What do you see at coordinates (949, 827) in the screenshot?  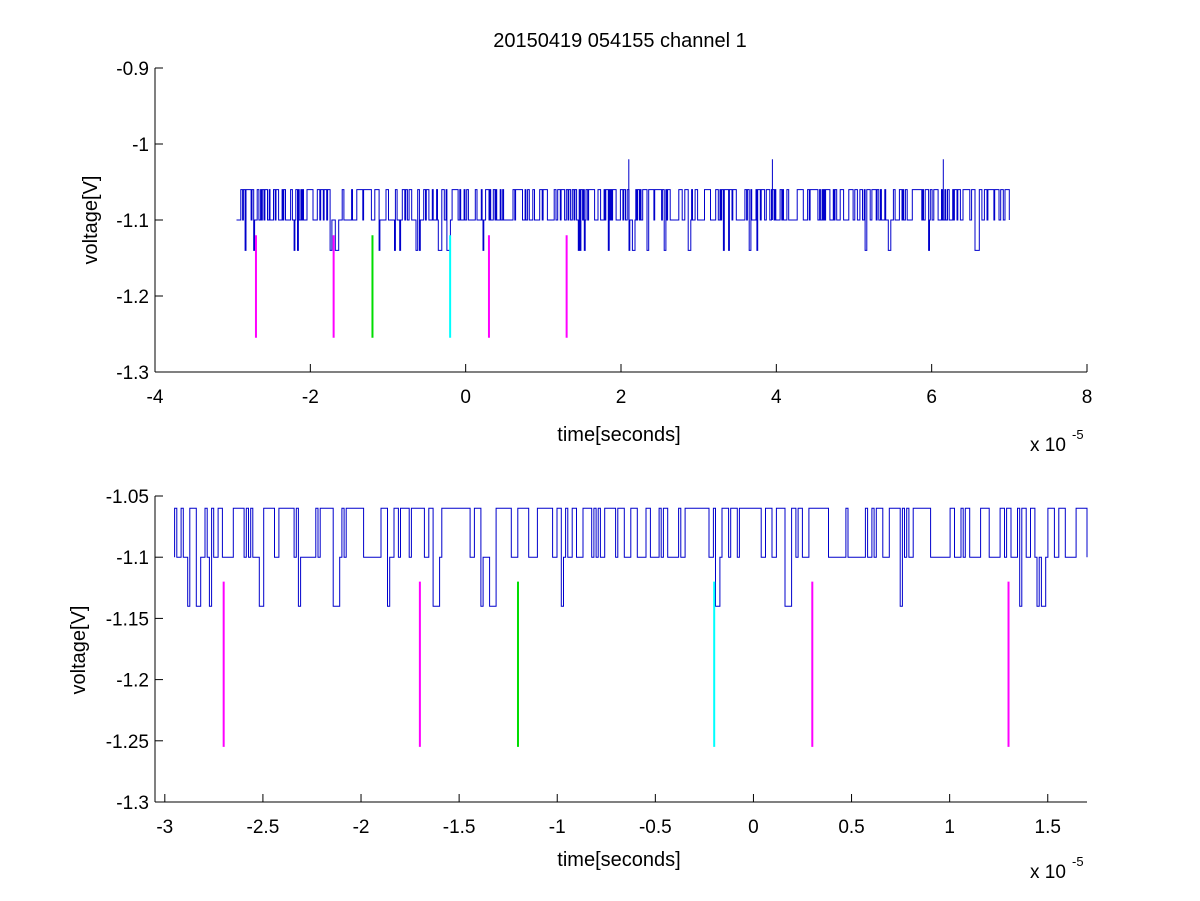 I see `bottom-x-tick-label: 1` at bounding box center [949, 827].